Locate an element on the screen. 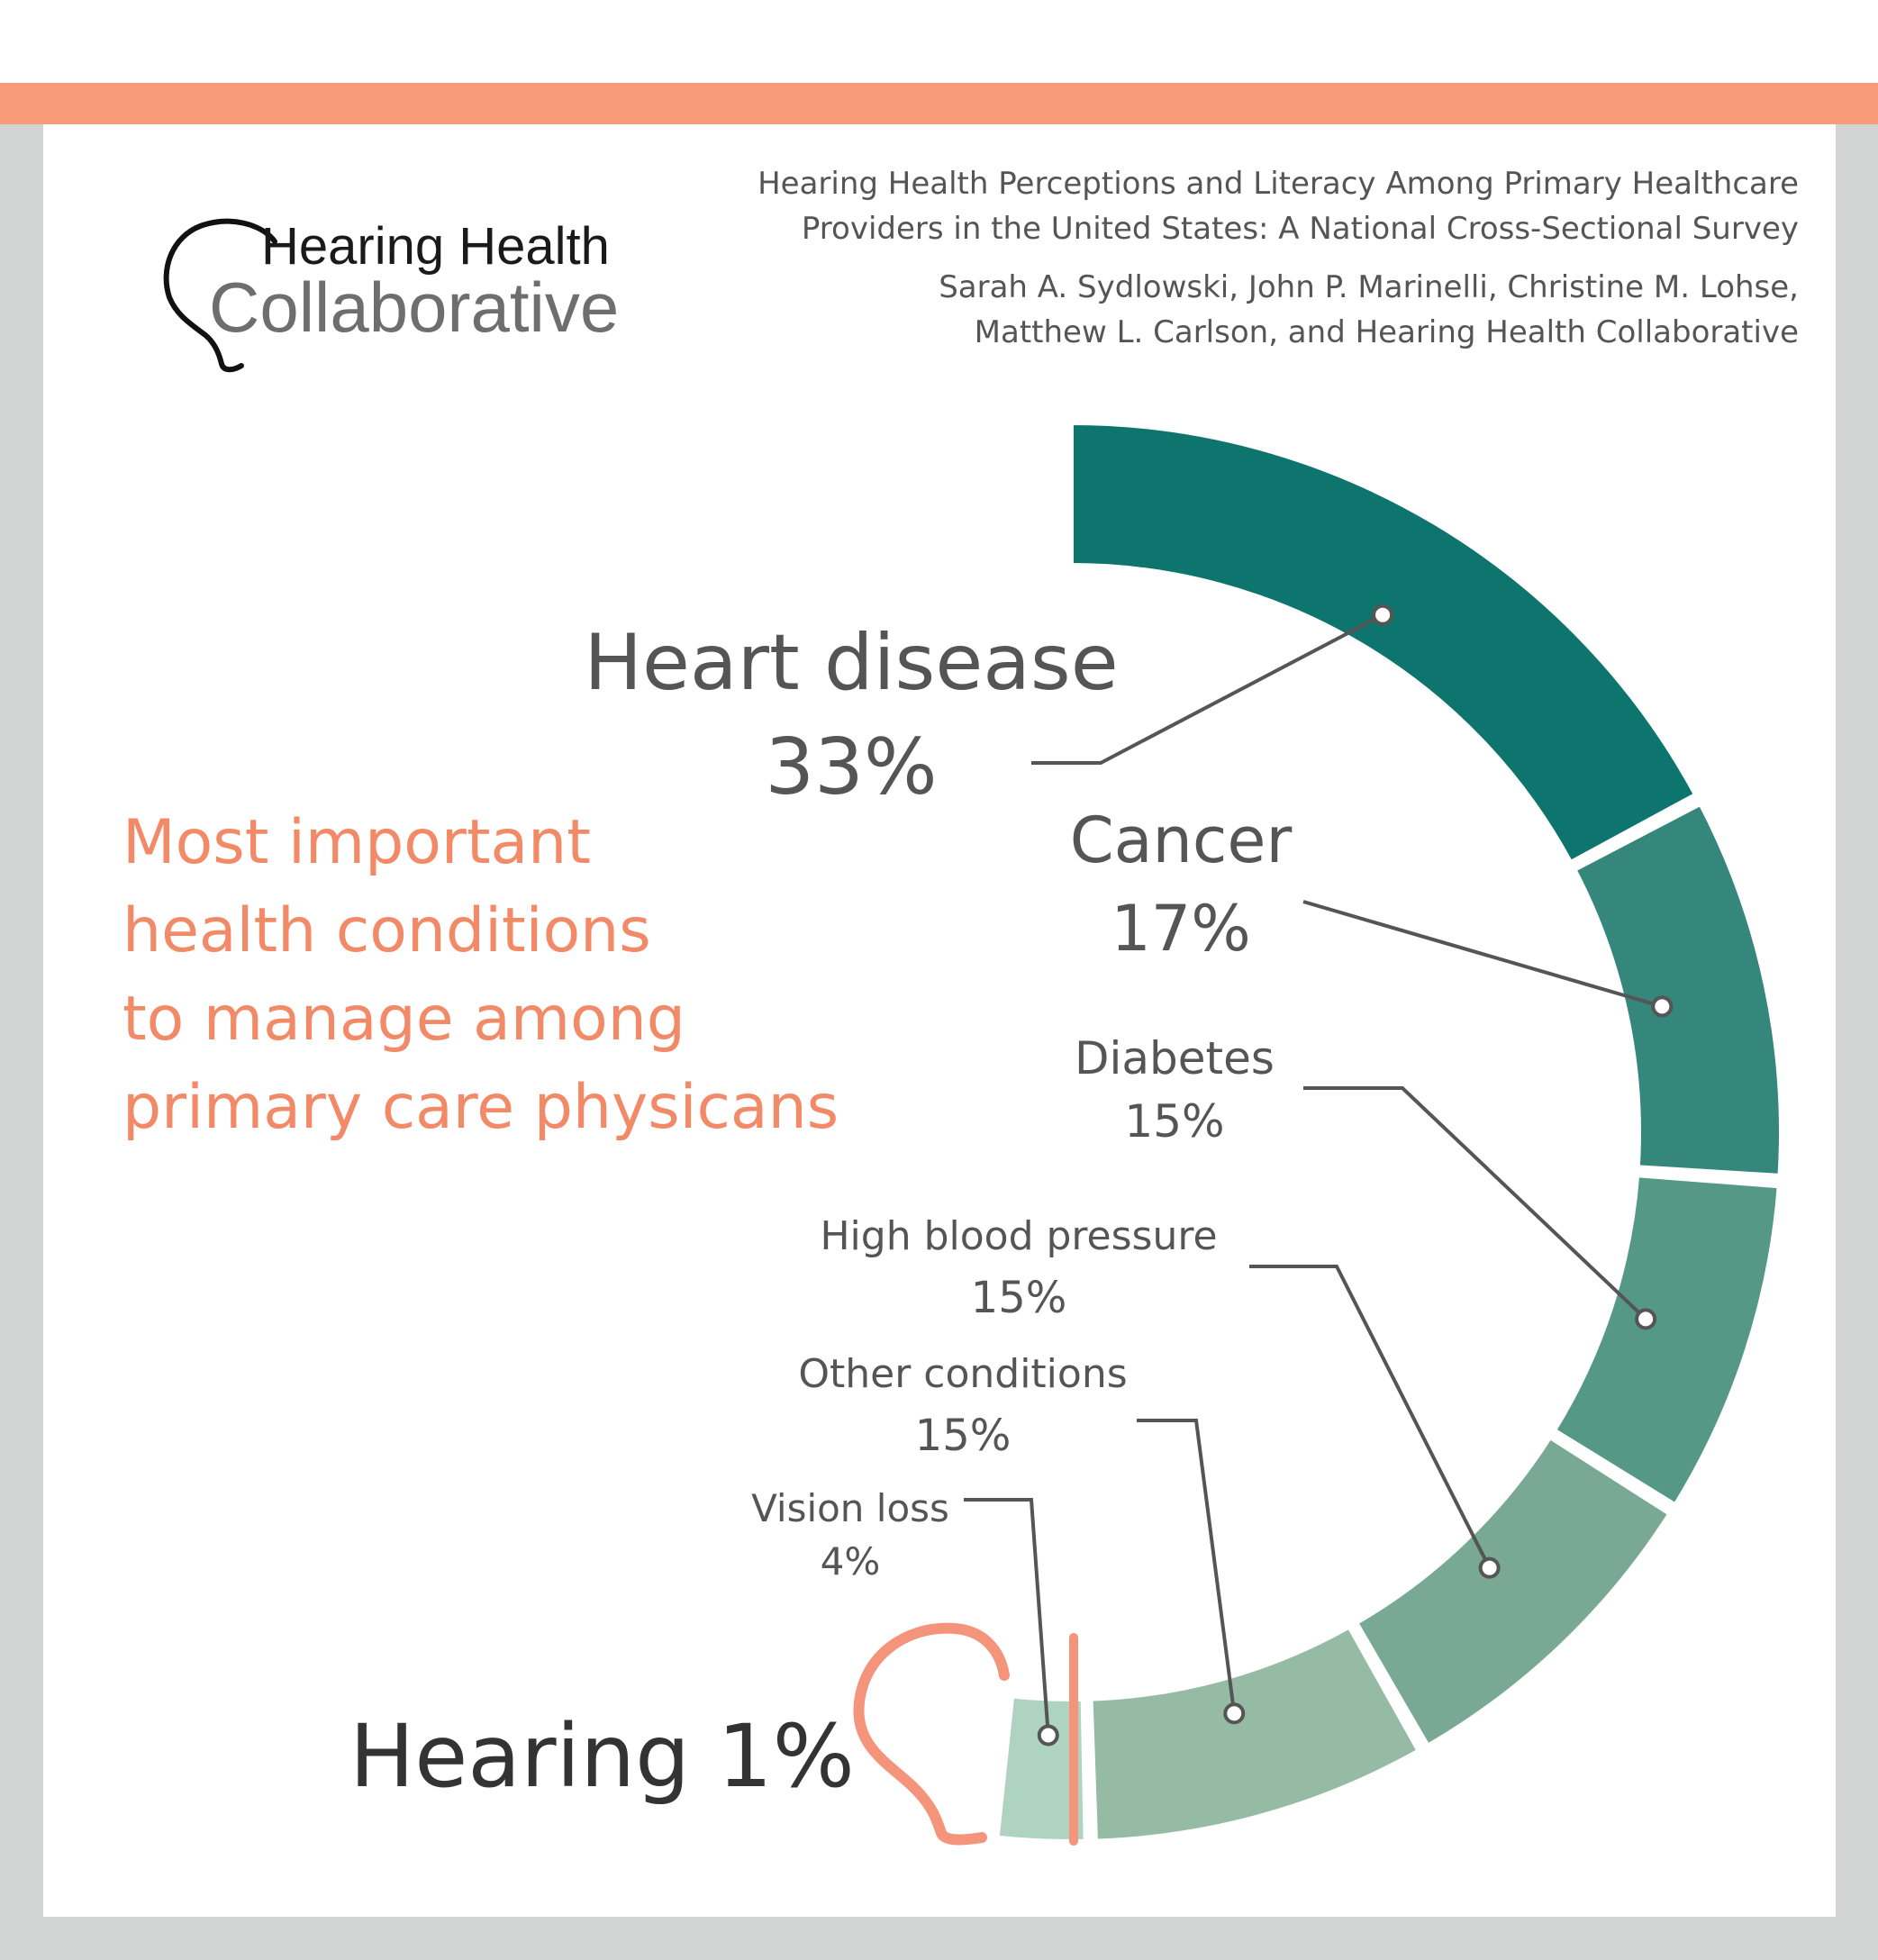 This screenshot has width=1878, height=1960. donut-segment-cancer is located at coordinates (1678, 989).